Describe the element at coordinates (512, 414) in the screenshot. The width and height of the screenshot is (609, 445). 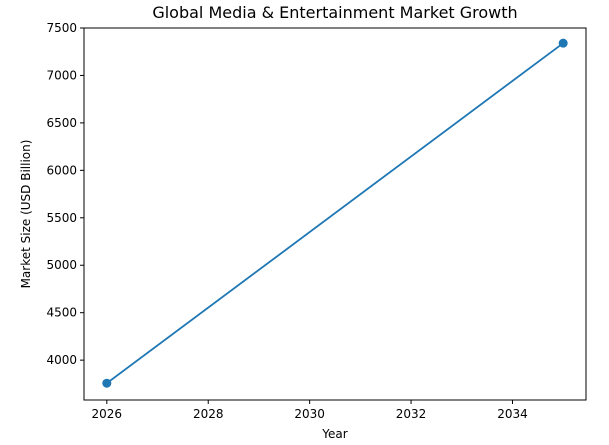
I see `x-tick-label: 2034` at that location.